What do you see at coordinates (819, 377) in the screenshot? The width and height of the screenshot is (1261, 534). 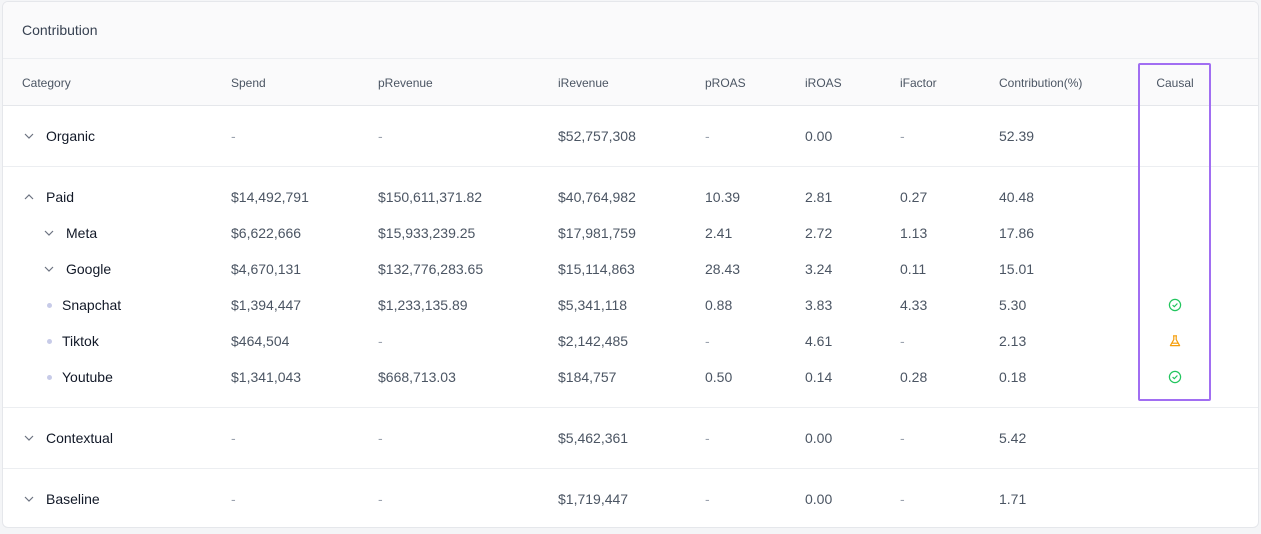 I see `iroas-cell: 0.14` at bounding box center [819, 377].